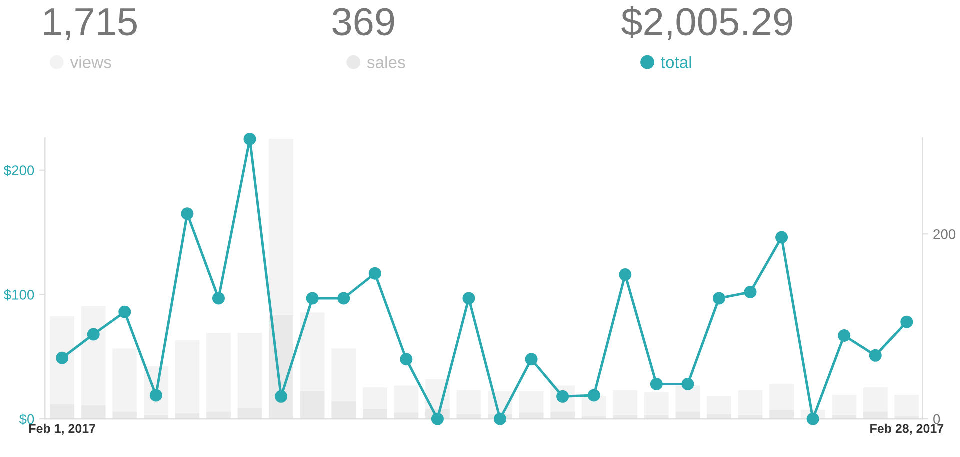  I want to click on y2-tick-label: 0, so click(937, 419).